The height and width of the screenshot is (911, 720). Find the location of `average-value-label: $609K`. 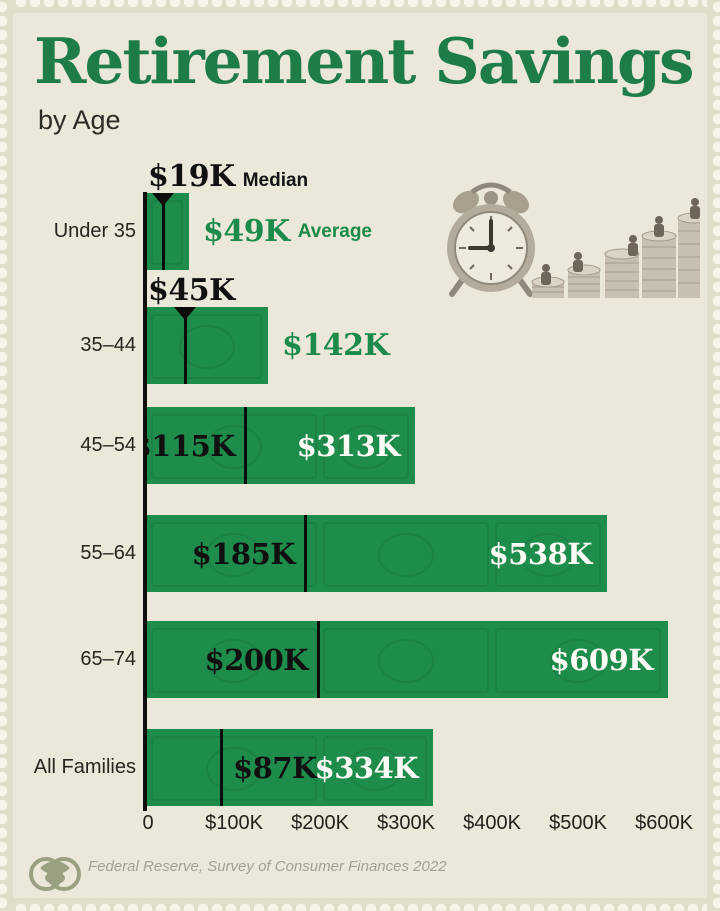

average-value-label: $609K is located at coordinates (601, 659).